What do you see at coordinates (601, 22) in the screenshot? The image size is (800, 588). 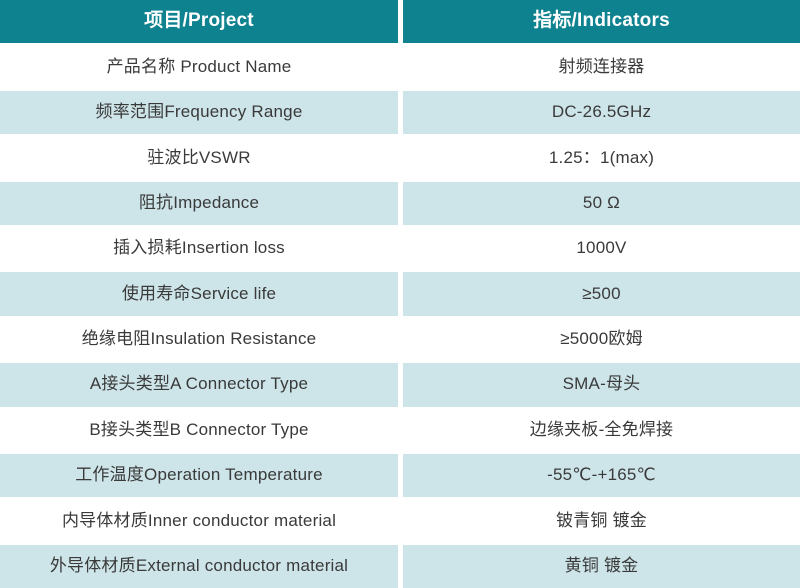 I see `header-cell-indicators: 指标/Indicators` at bounding box center [601, 22].